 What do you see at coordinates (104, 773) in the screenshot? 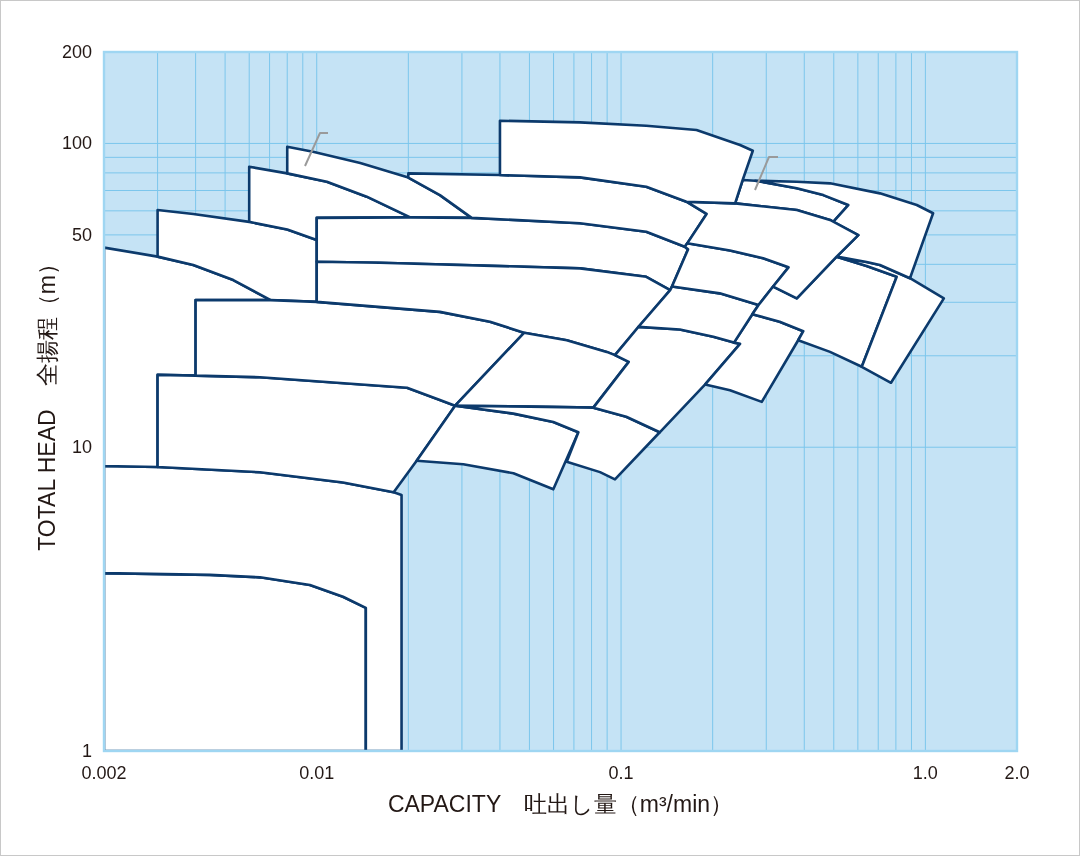
I see `x-tick-label: 0.002` at bounding box center [104, 773].